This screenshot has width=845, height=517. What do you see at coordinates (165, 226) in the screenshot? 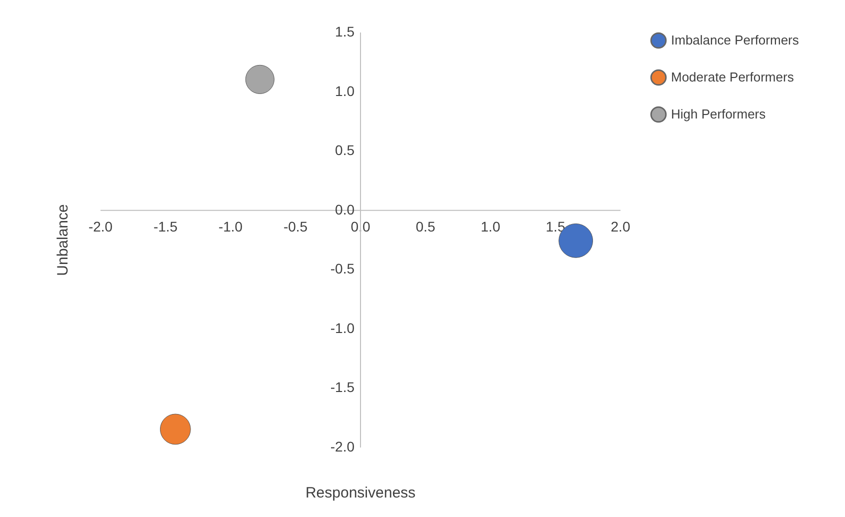
I see `x-tick-label: -1.5` at bounding box center [165, 226].